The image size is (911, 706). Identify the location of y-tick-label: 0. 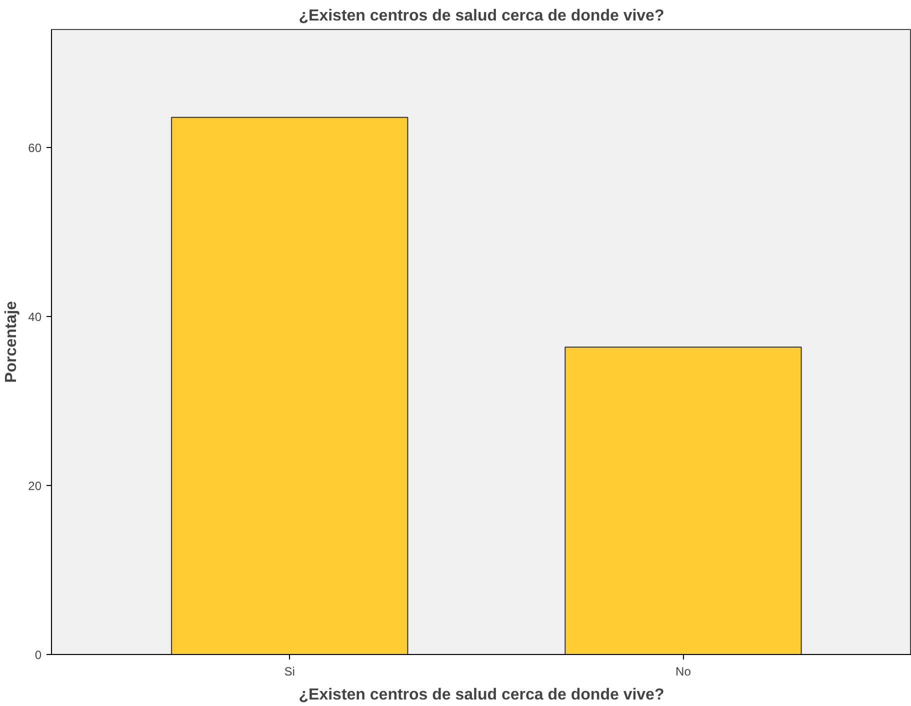
(38, 655).